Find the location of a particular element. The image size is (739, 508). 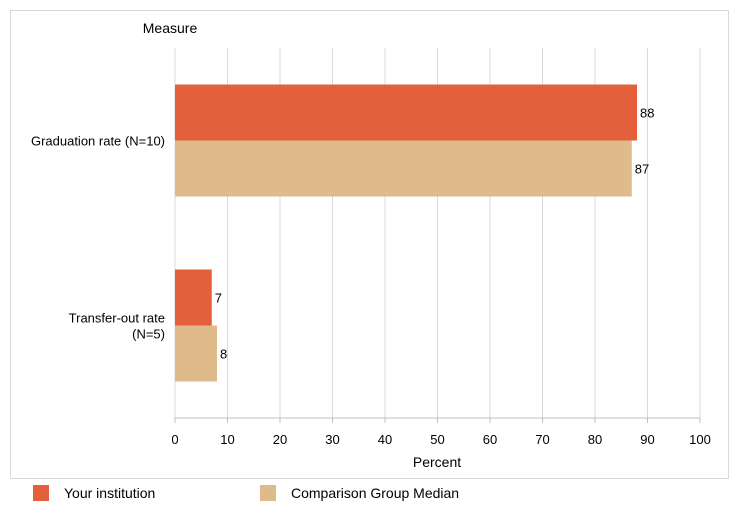

x-axis-title: Percent is located at coordinates (437, 462).